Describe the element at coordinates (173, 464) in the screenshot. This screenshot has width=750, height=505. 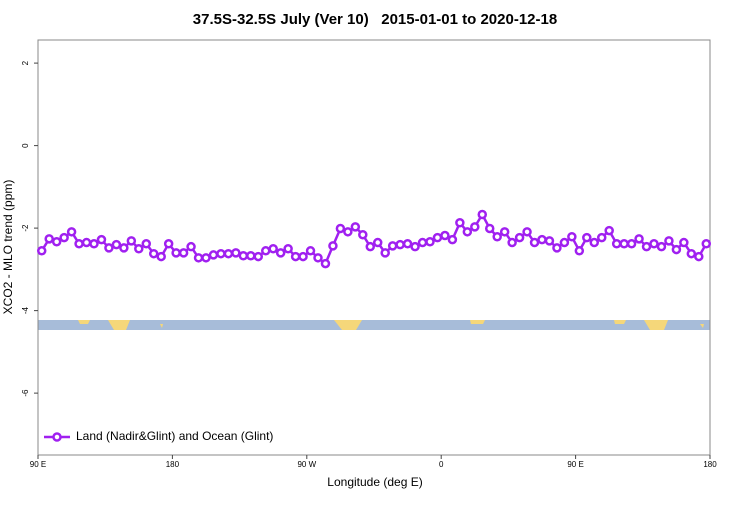
I see `x-tick-label: 180` at that location.